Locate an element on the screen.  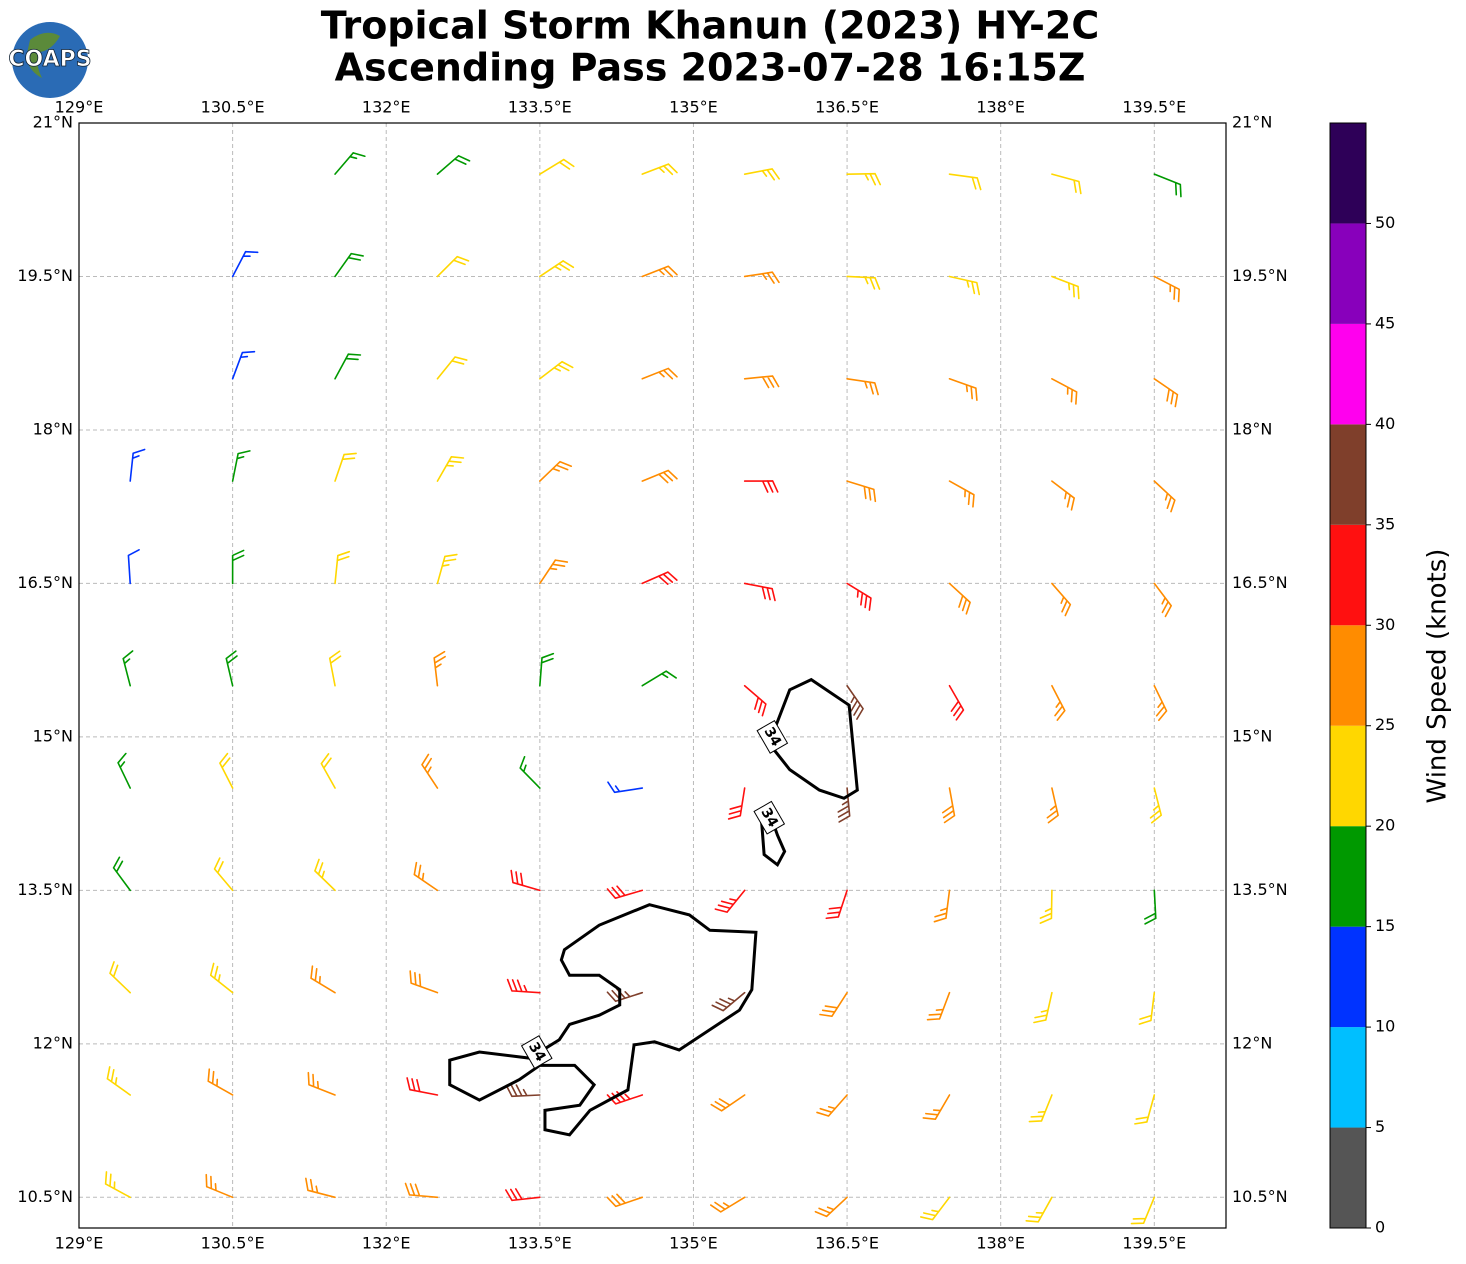
x-tick-label-top: 132°E is located at coordinates (386, 107).